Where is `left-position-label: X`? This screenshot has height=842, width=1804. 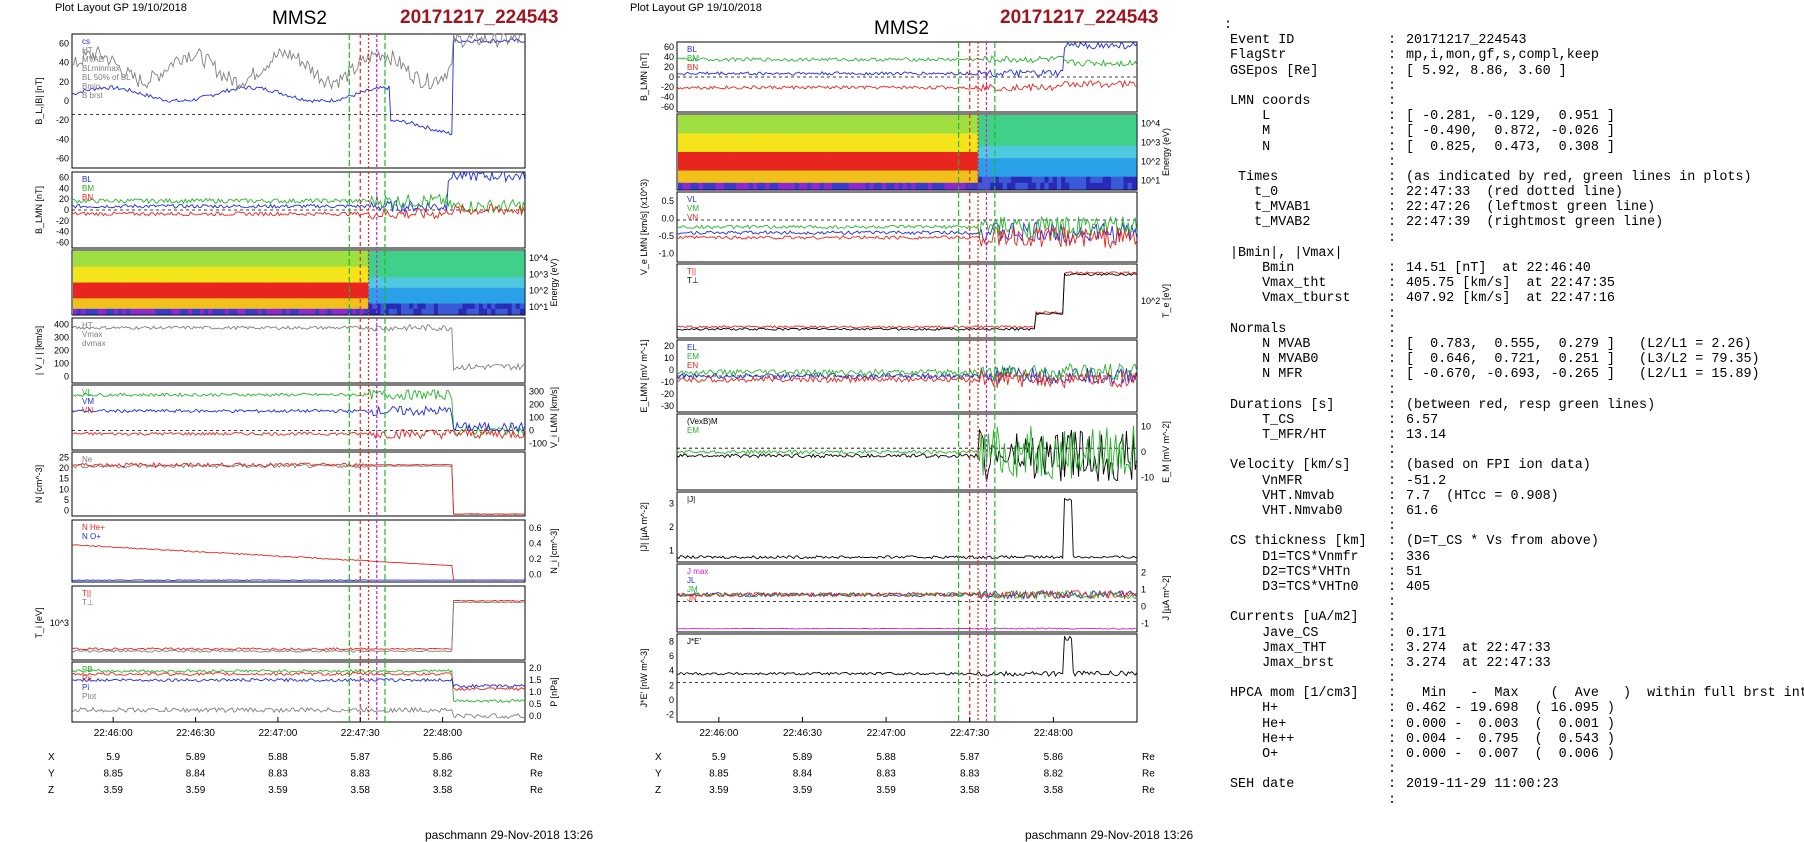 left-position-label: X is located at coordinates (51, 757).